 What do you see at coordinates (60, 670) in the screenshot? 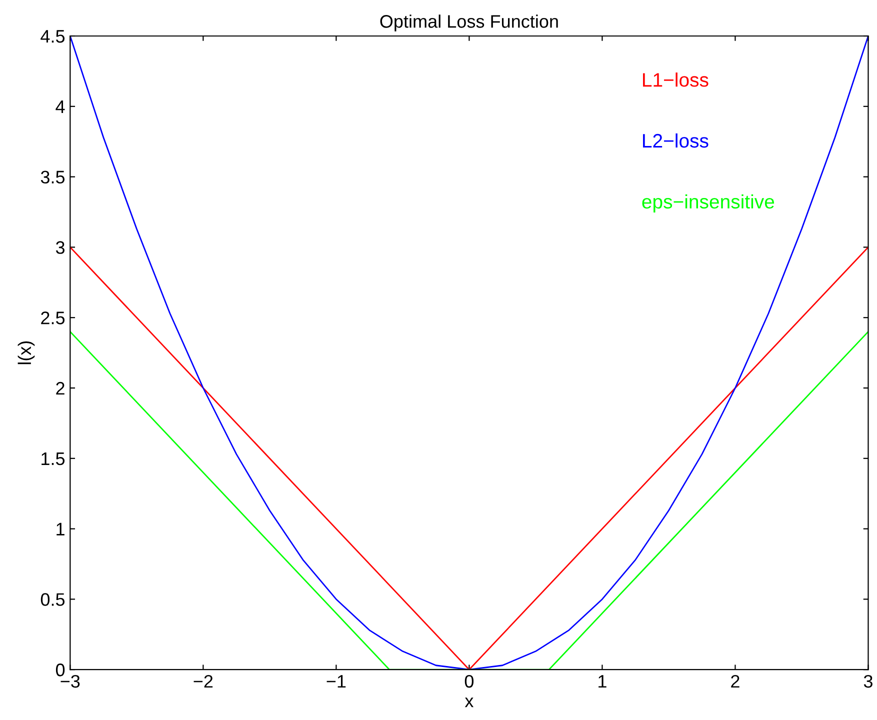
I see `y-tick-label: 0` at bounding box center [60, 670].